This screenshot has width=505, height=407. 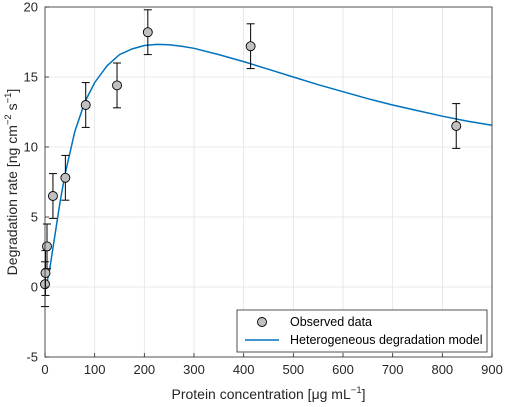 I want to click on y-axis-label: Degradation rate [ng cm−2 s−1], so click(x=11, y=182).